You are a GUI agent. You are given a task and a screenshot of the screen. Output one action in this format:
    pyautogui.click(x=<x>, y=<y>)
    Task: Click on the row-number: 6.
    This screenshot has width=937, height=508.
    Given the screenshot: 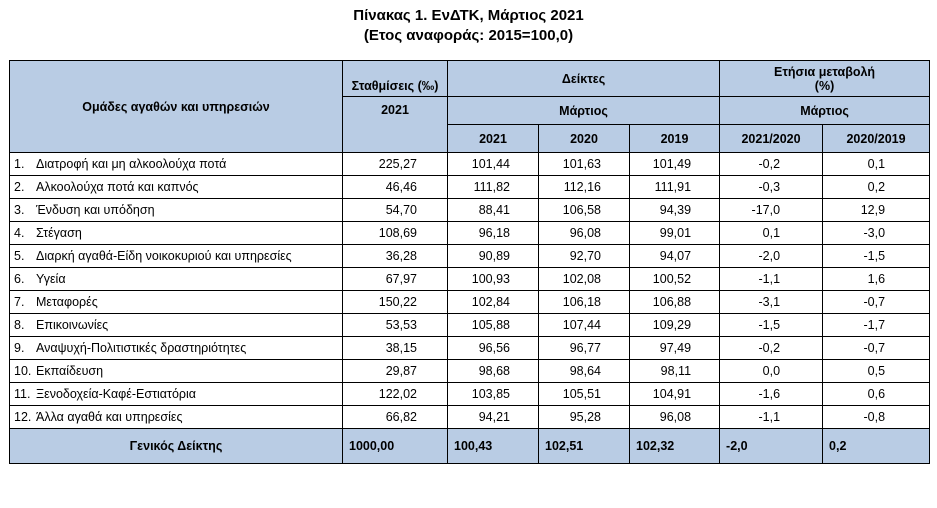 What is the action you would take?
    pyautogui.click(x=19, y=279)
    